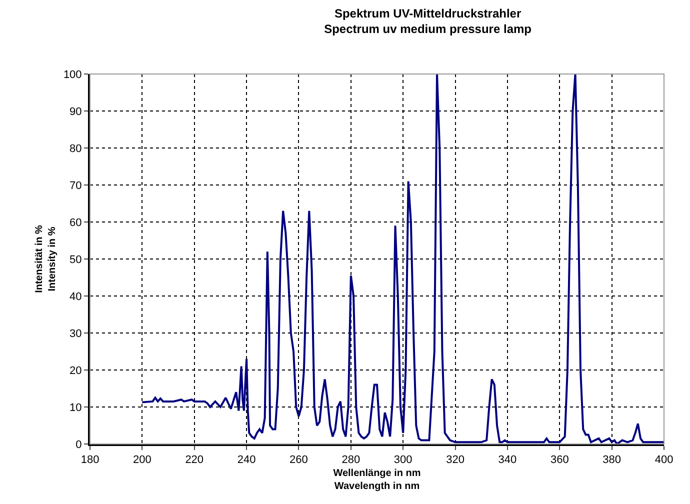 The image size is (690, 504). Describe the element at coordinates (90, 460) in the screenshot. I see `x-tick-label: 180` at that location.